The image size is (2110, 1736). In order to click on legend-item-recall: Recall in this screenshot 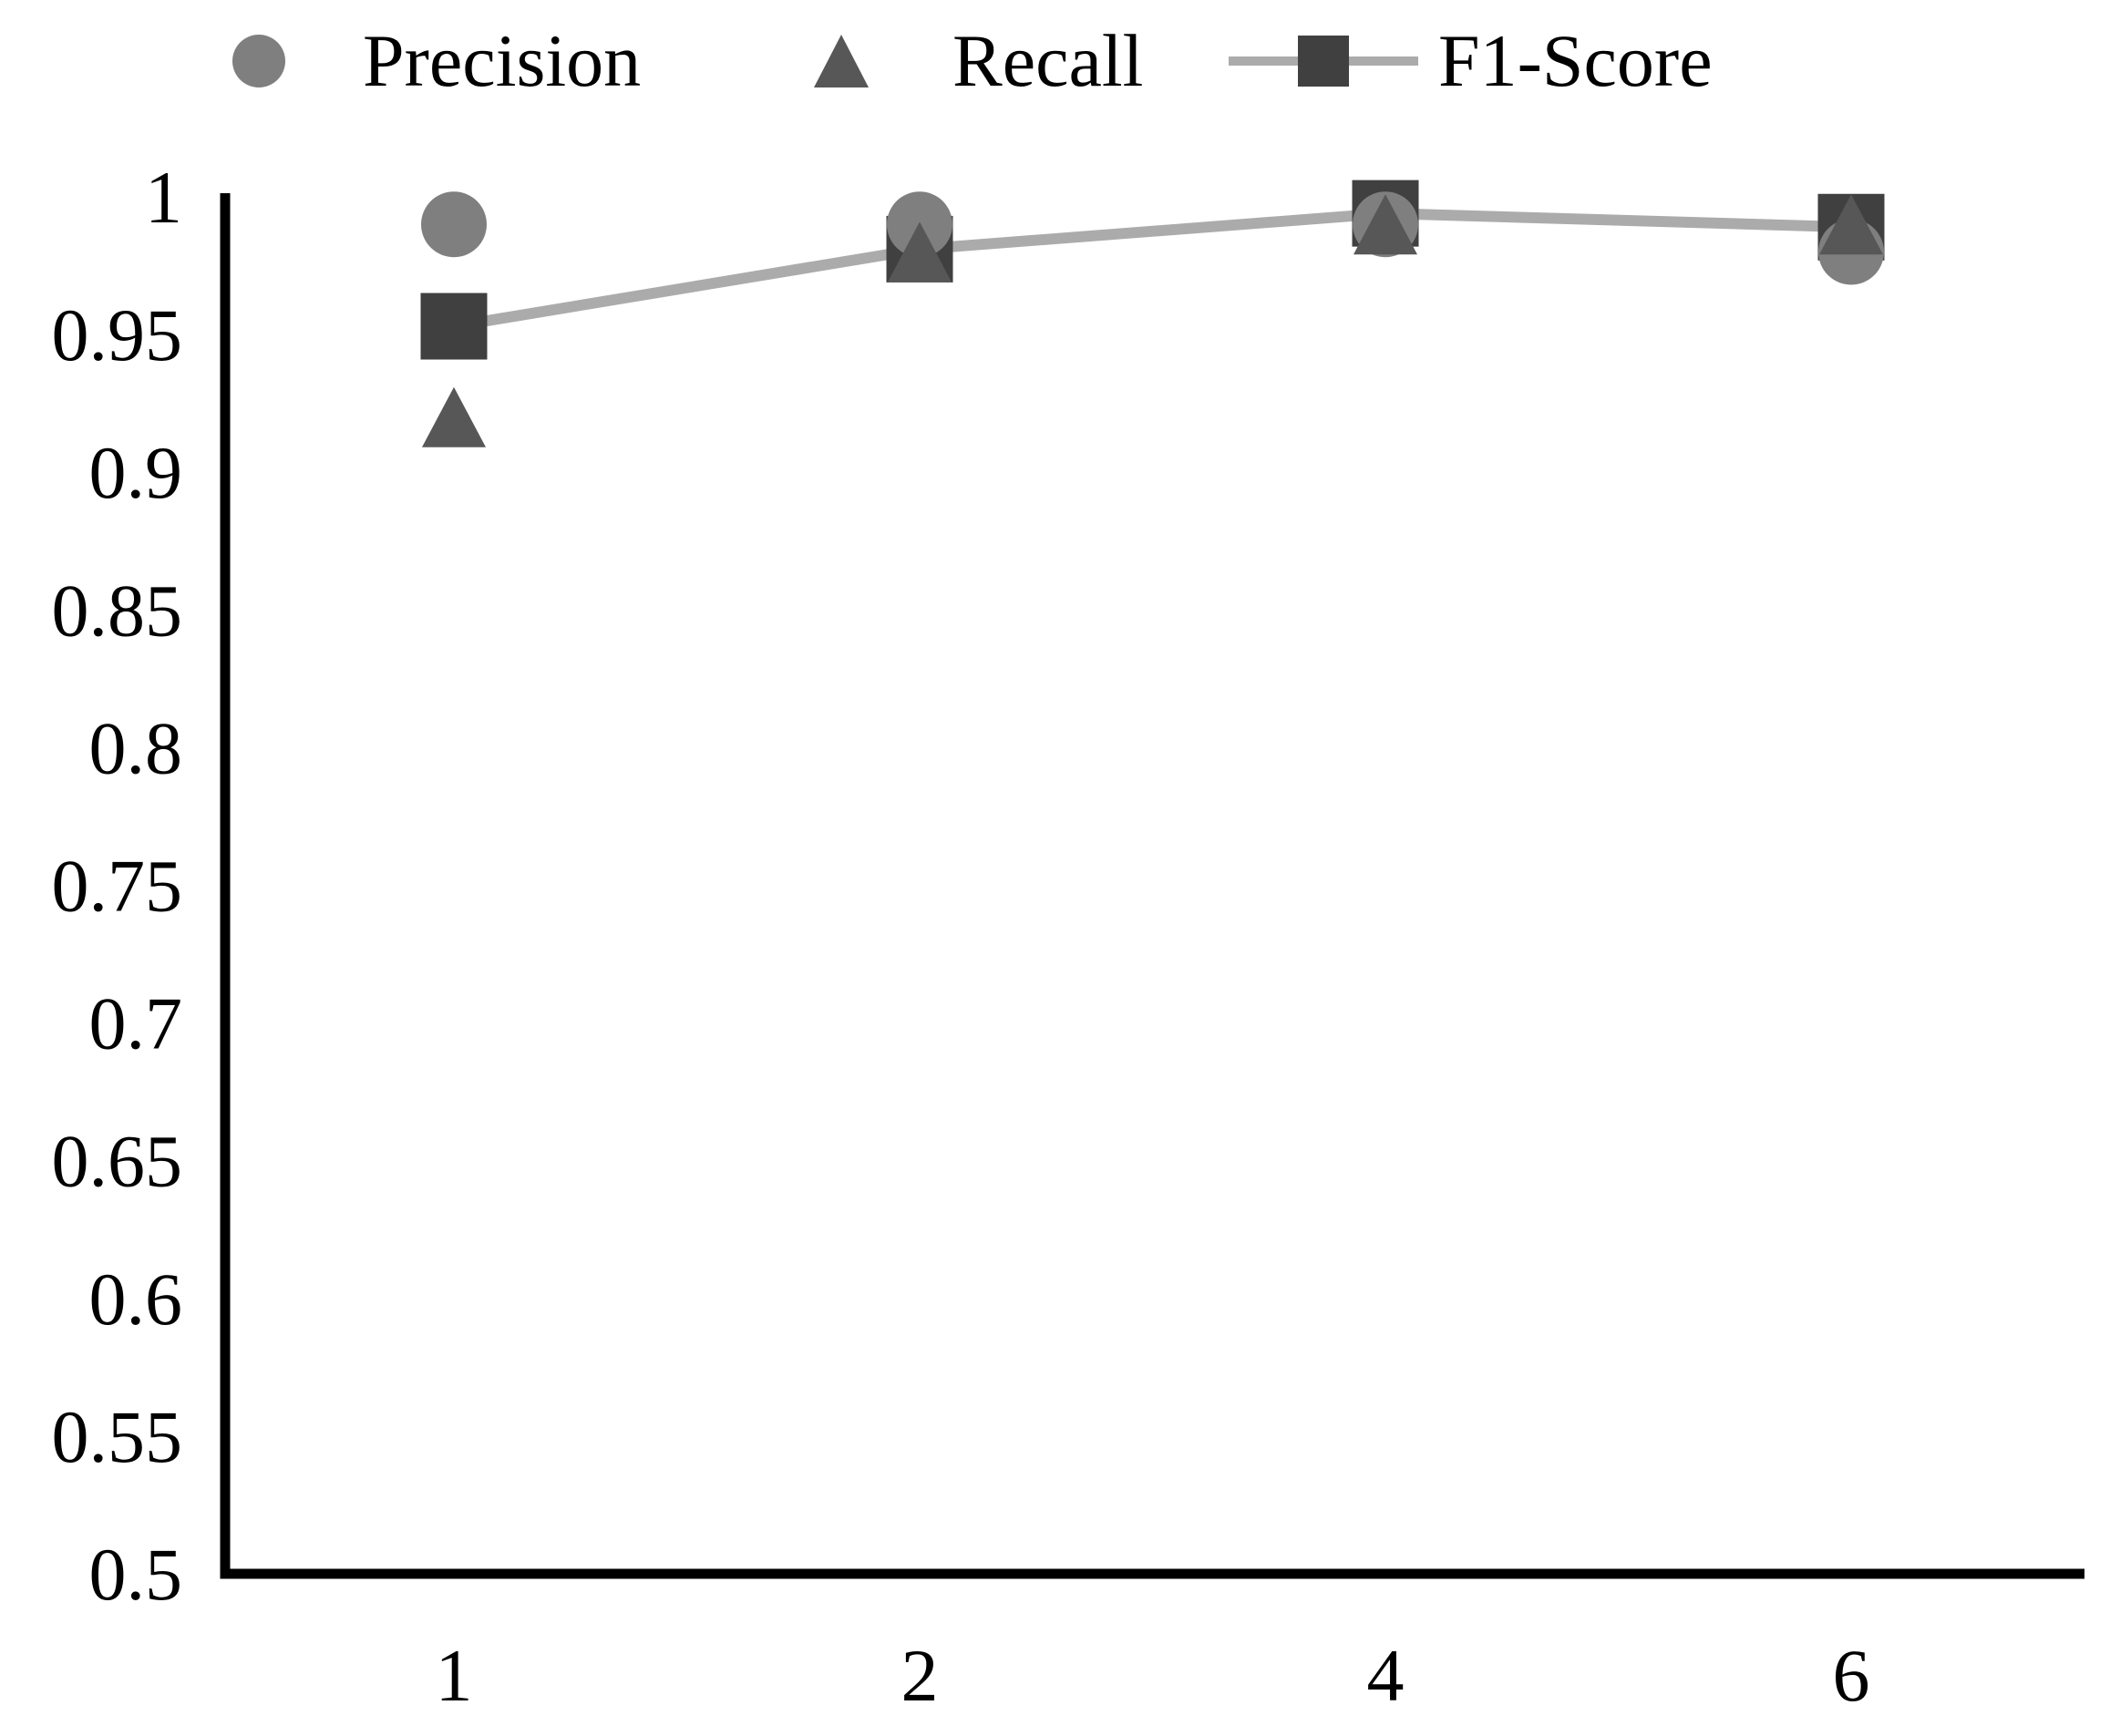, I will do `click(978, 61)`.